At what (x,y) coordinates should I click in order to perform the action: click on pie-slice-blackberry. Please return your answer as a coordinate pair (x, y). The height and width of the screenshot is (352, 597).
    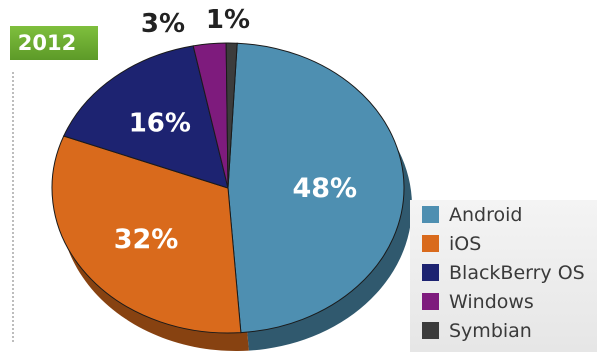
    Looking at the image, I should click on (145, 117).